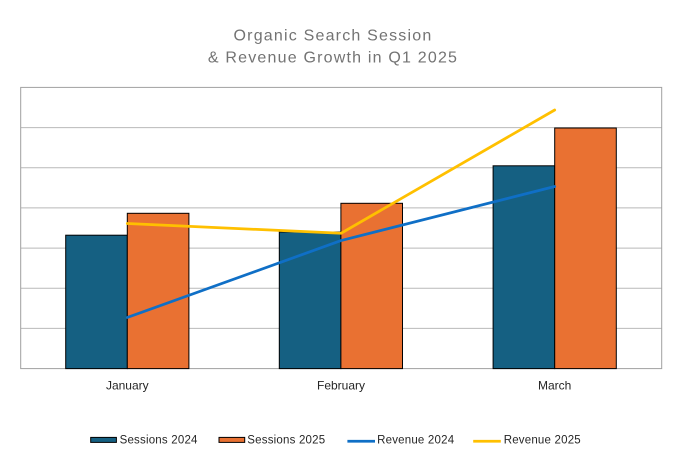 Image resolution: width=679 pixels, height=454 pixels. Describe the element at coordinates (554, 386) in the screenshot. I see `svg-text: March` at that location.